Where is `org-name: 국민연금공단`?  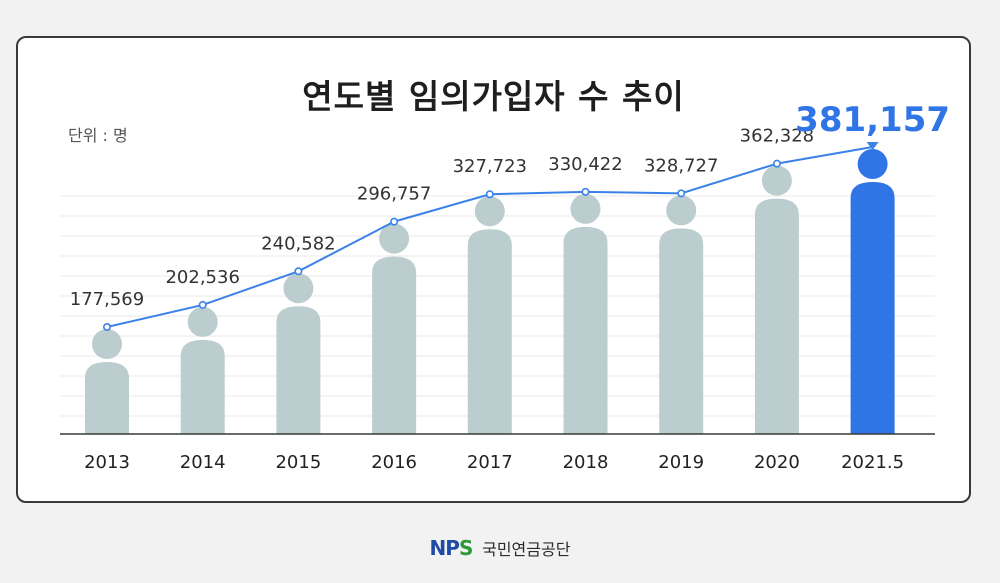 org-name: 국민연금공단 is located at coordinates (526, 549).